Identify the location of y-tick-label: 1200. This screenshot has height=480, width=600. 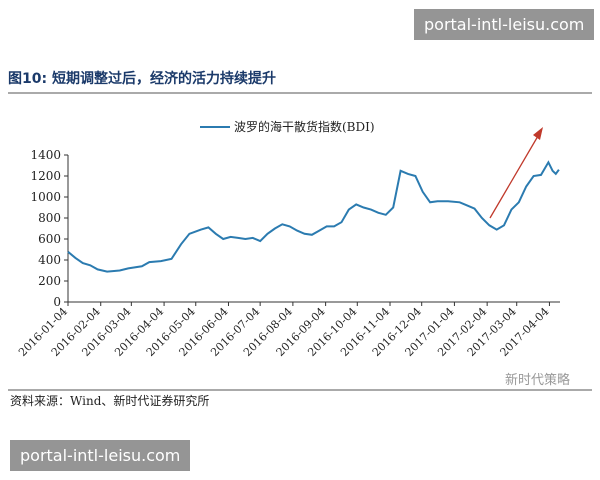
(45, 176).